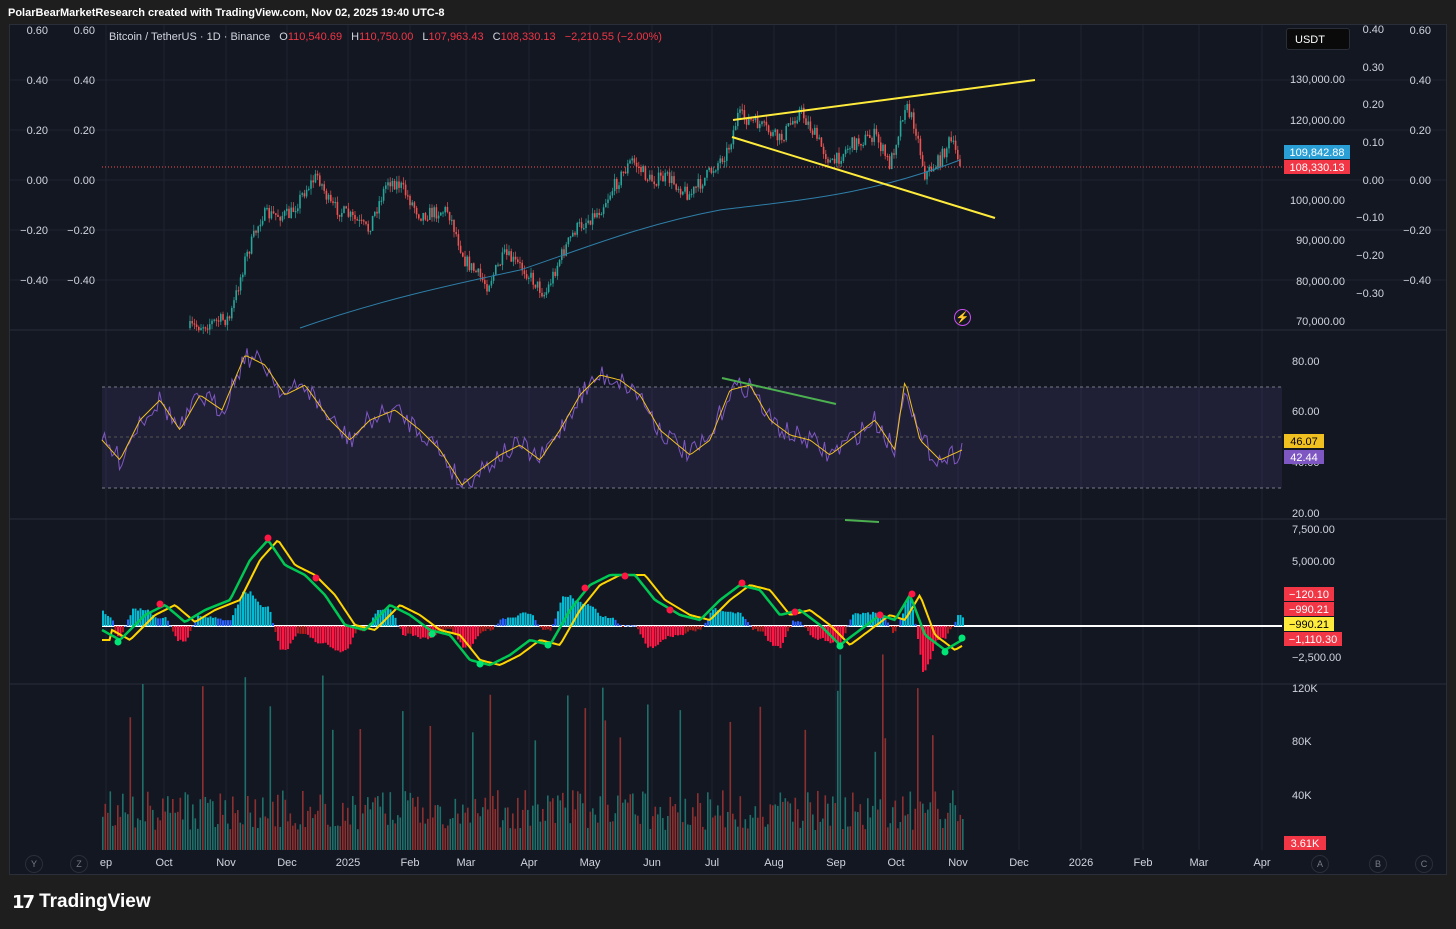  What do you see at coordinates (425, 37) in the screenshot?
I see `low-label: L` at bounding box center [425, 37].